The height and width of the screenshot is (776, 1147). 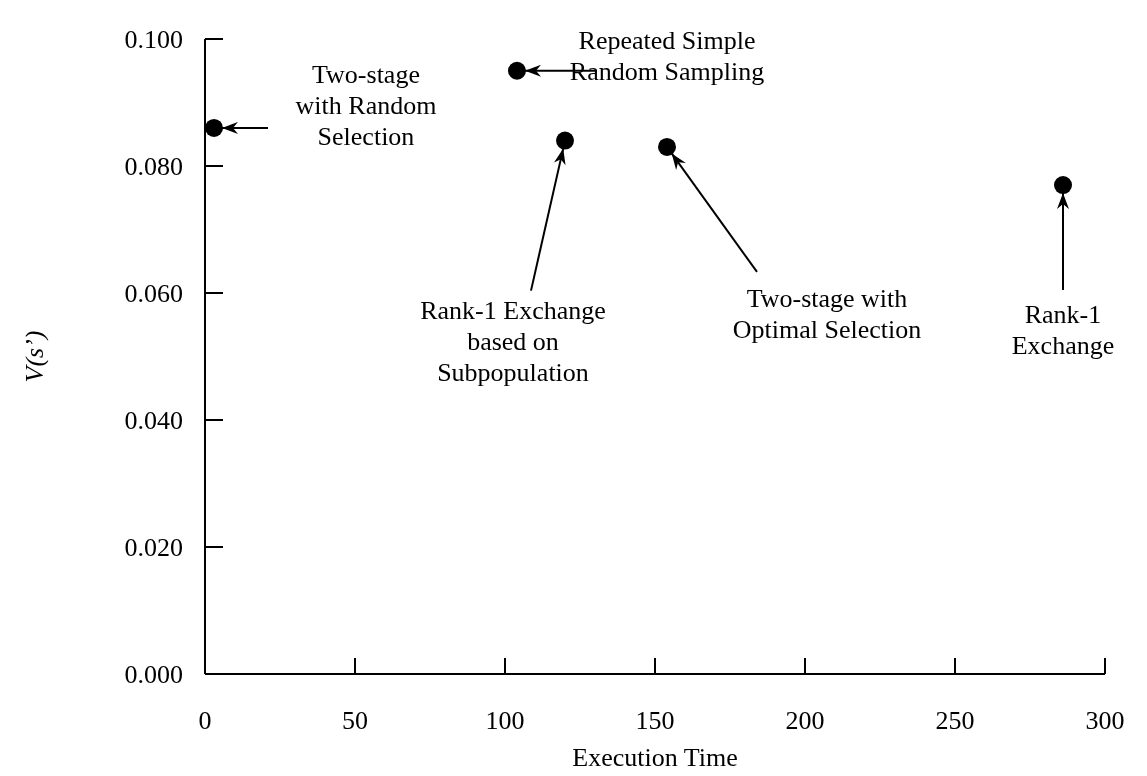 I want to click on annotation: Rank-1 Exchange, so click(x=1063, y=330).